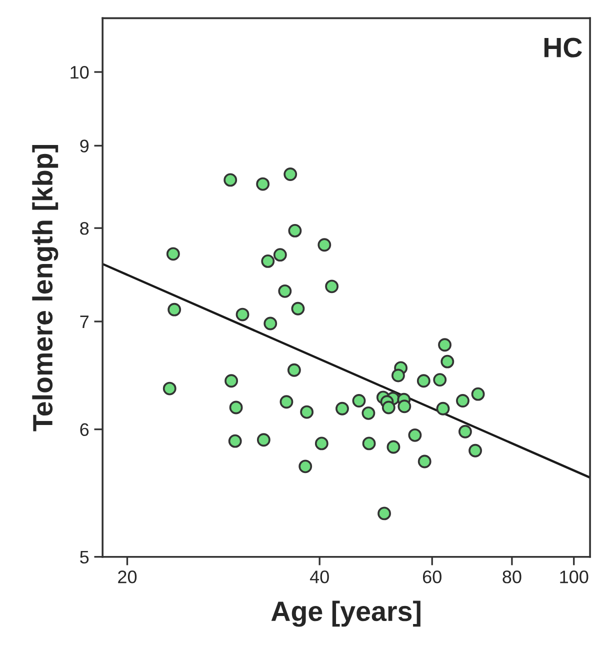  I want to click on y-tick-label: 5, so click(84, 557).